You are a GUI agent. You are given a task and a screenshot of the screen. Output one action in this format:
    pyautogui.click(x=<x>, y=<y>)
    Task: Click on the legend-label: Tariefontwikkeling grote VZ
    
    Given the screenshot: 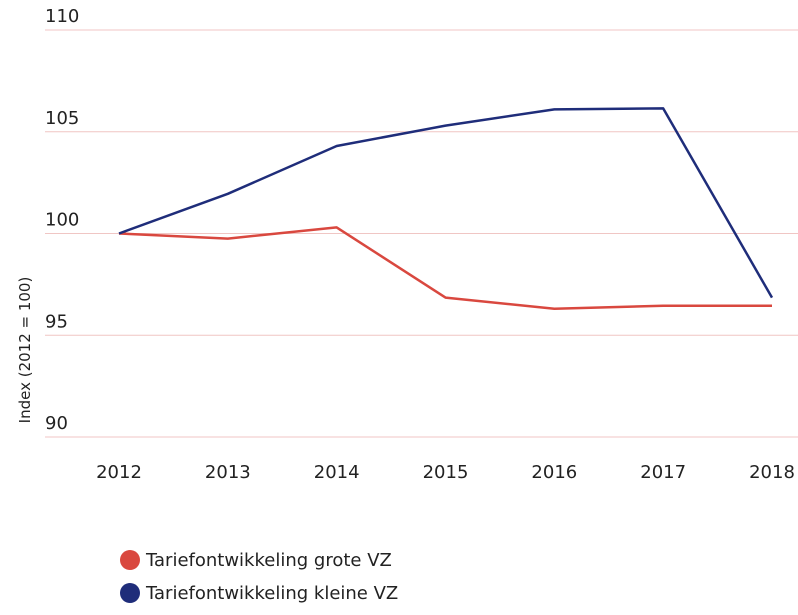 What is the action you would take?
    pyautogui.click(x=268, y=560)
    